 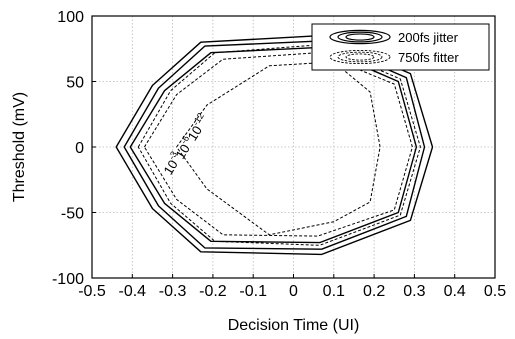 I want to click on legend-swatch-solid, so click(x=360, y=37).